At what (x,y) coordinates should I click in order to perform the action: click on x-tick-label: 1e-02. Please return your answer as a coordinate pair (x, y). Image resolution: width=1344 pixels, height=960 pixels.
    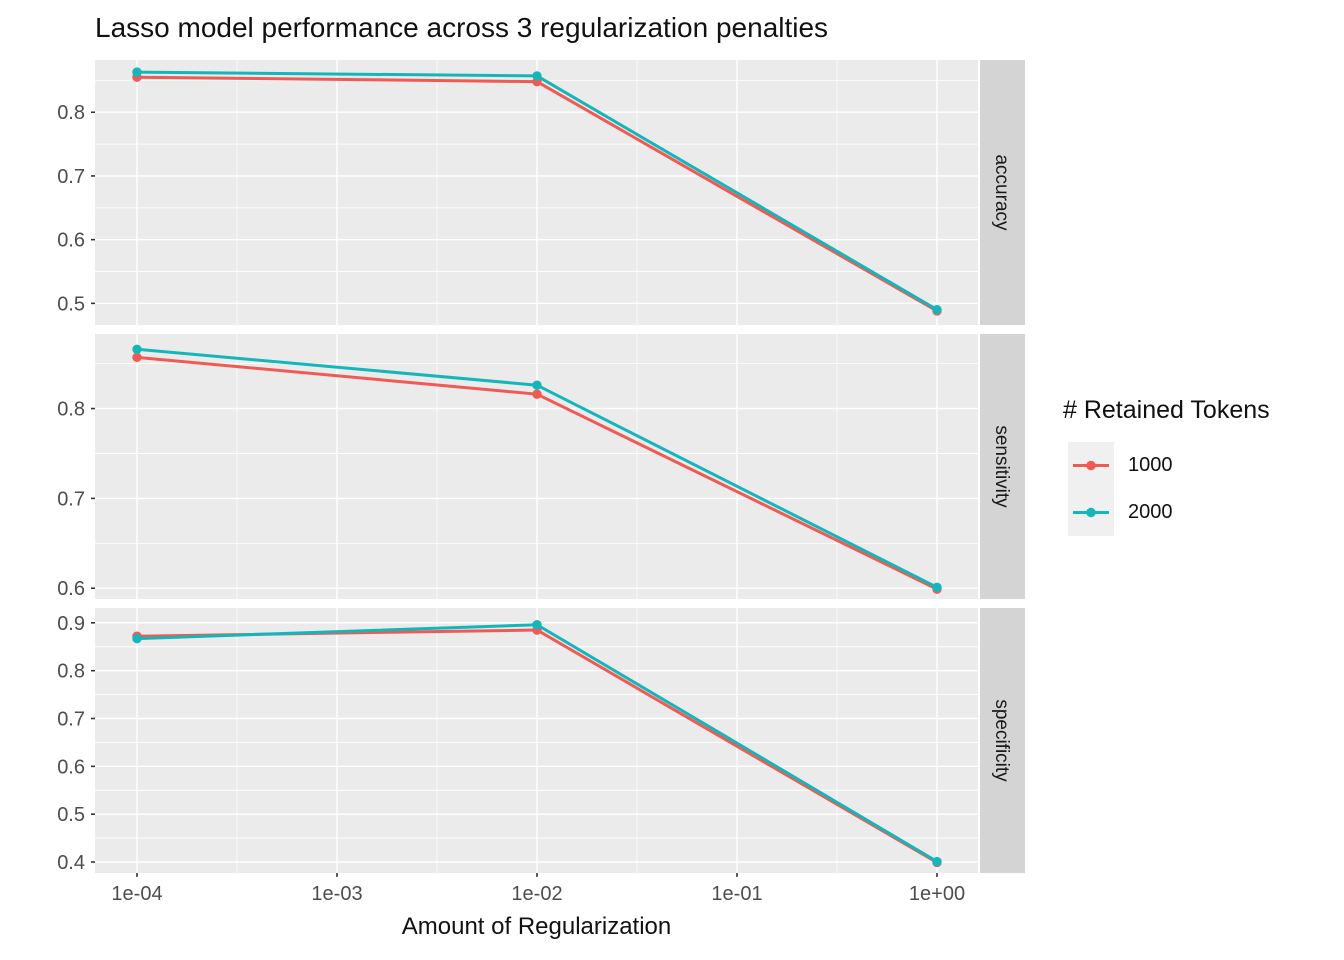
    Looking at the image, I should click on (536, 894).